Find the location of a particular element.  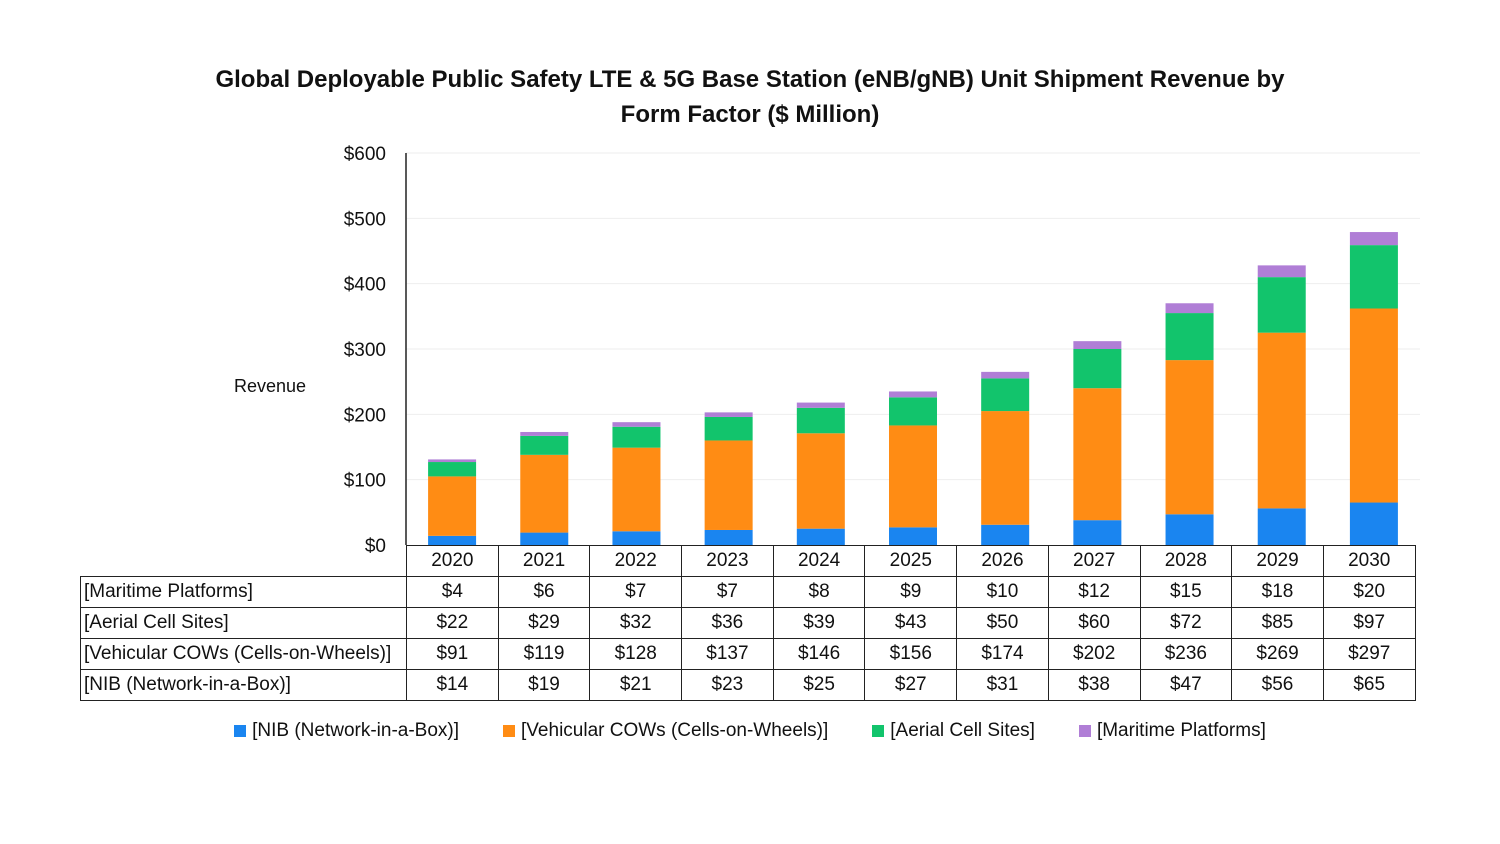

table-cell: $174 is located at coordinates (1002, 654).